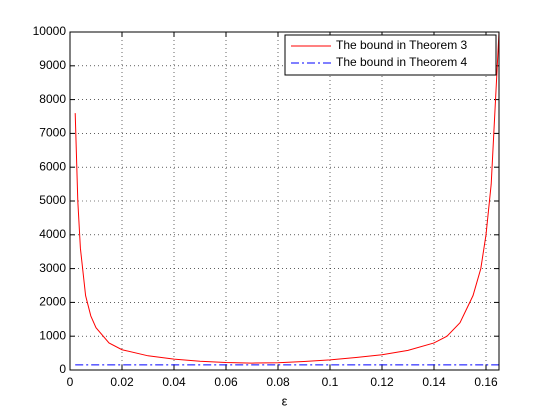 The image size is (554, 417). What do you see at coordinates (52, 166) in the screenshot?
I see `y-tick-label: 6000` at bounding box center [52, 166].